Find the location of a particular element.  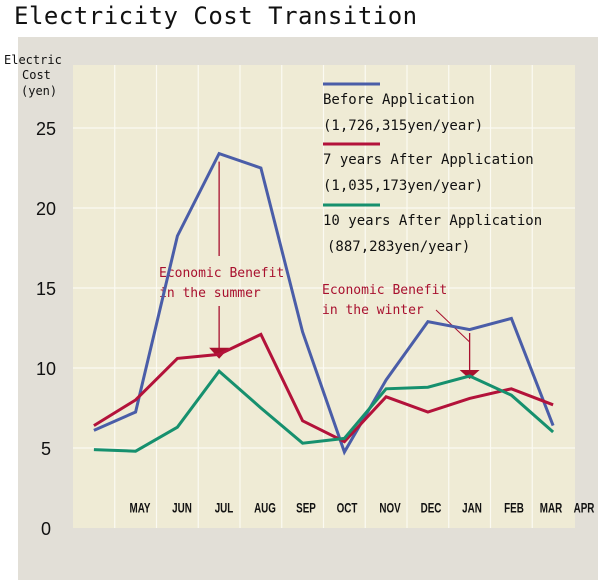

legend-label: Before Application is located at coordinates (399, 100).